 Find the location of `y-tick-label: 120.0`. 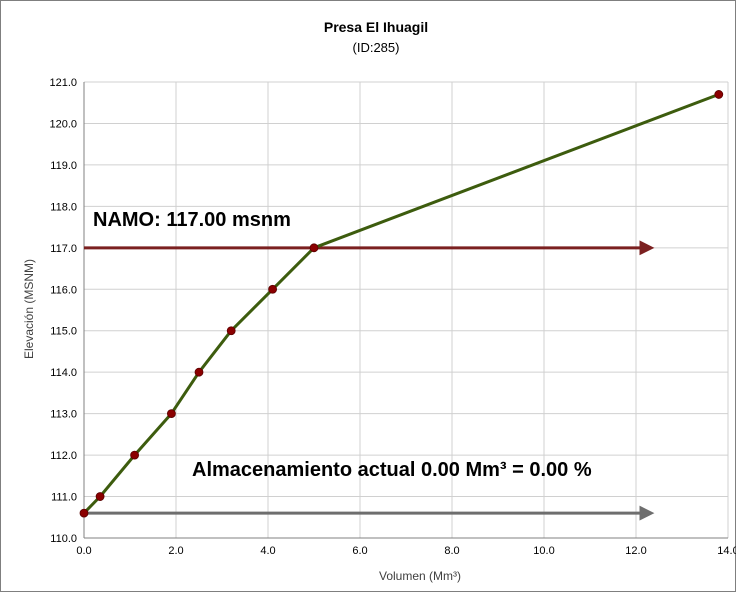

y-tick-label: 120.0 is located at coordinates (63, 124).